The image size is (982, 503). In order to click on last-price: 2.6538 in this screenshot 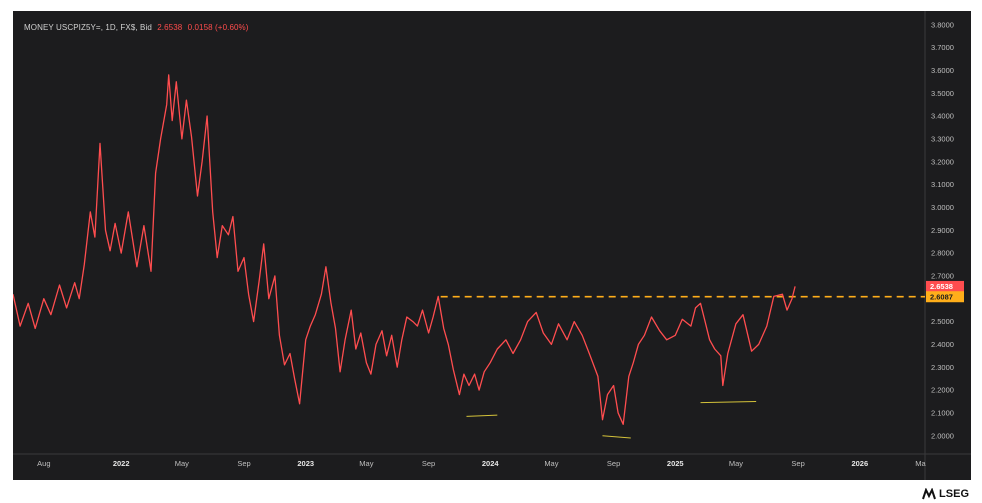, I will do `click(170, 27)`.